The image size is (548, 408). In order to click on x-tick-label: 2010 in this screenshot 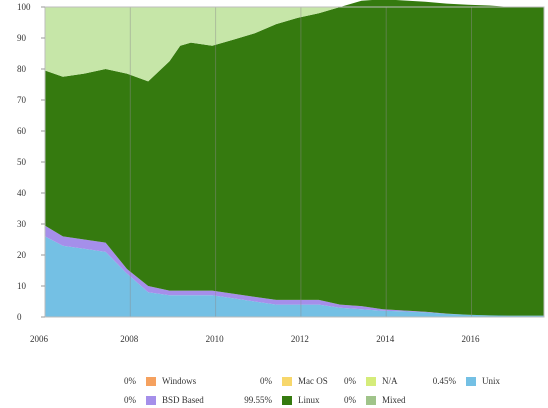, I will do `click(215, 339)`.